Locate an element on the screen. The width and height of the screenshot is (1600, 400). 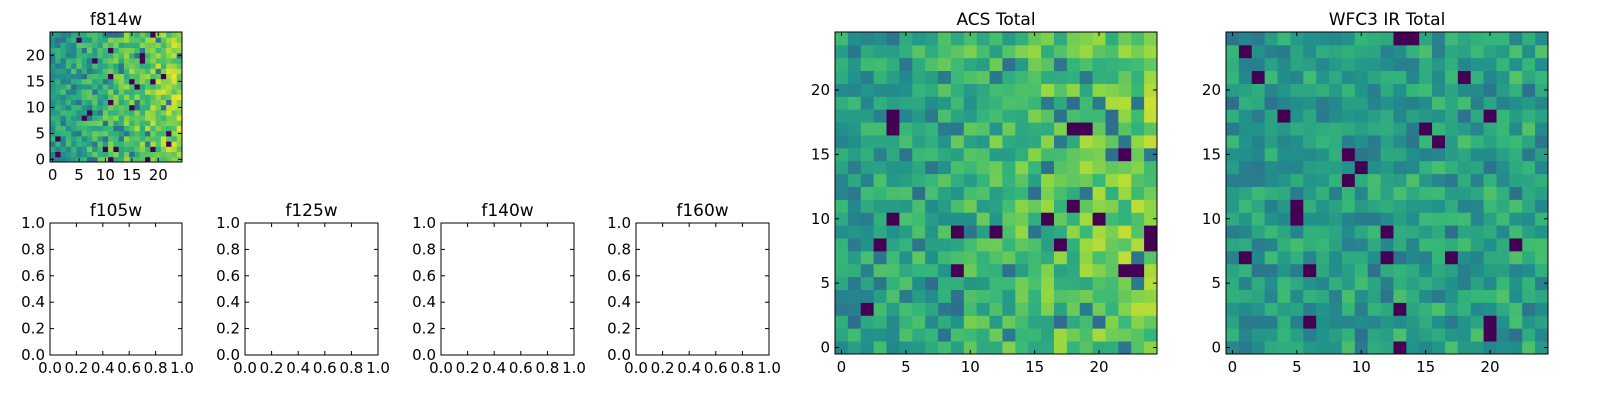
x-tick-label: 0 is located at coordinates (1233, 367).